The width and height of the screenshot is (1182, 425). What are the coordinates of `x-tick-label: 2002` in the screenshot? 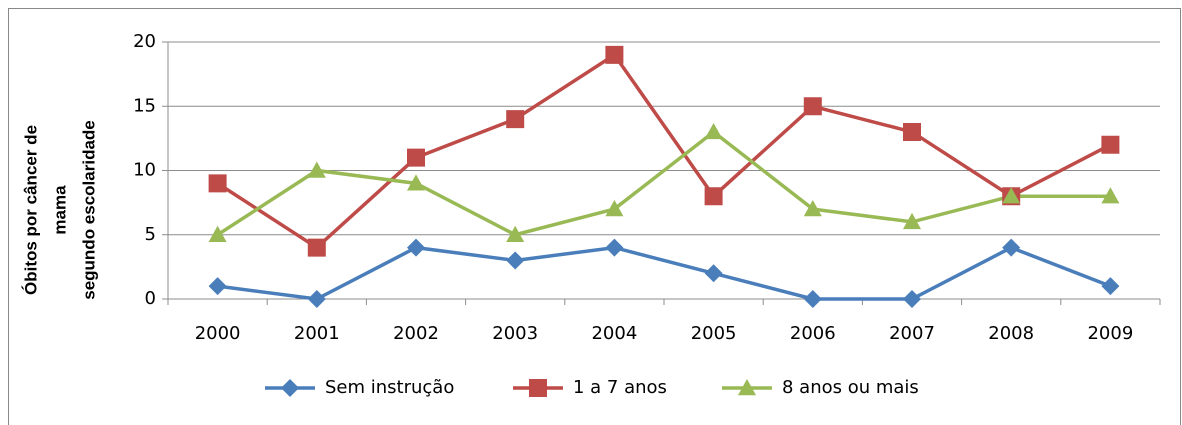 It's located at (416, 333).